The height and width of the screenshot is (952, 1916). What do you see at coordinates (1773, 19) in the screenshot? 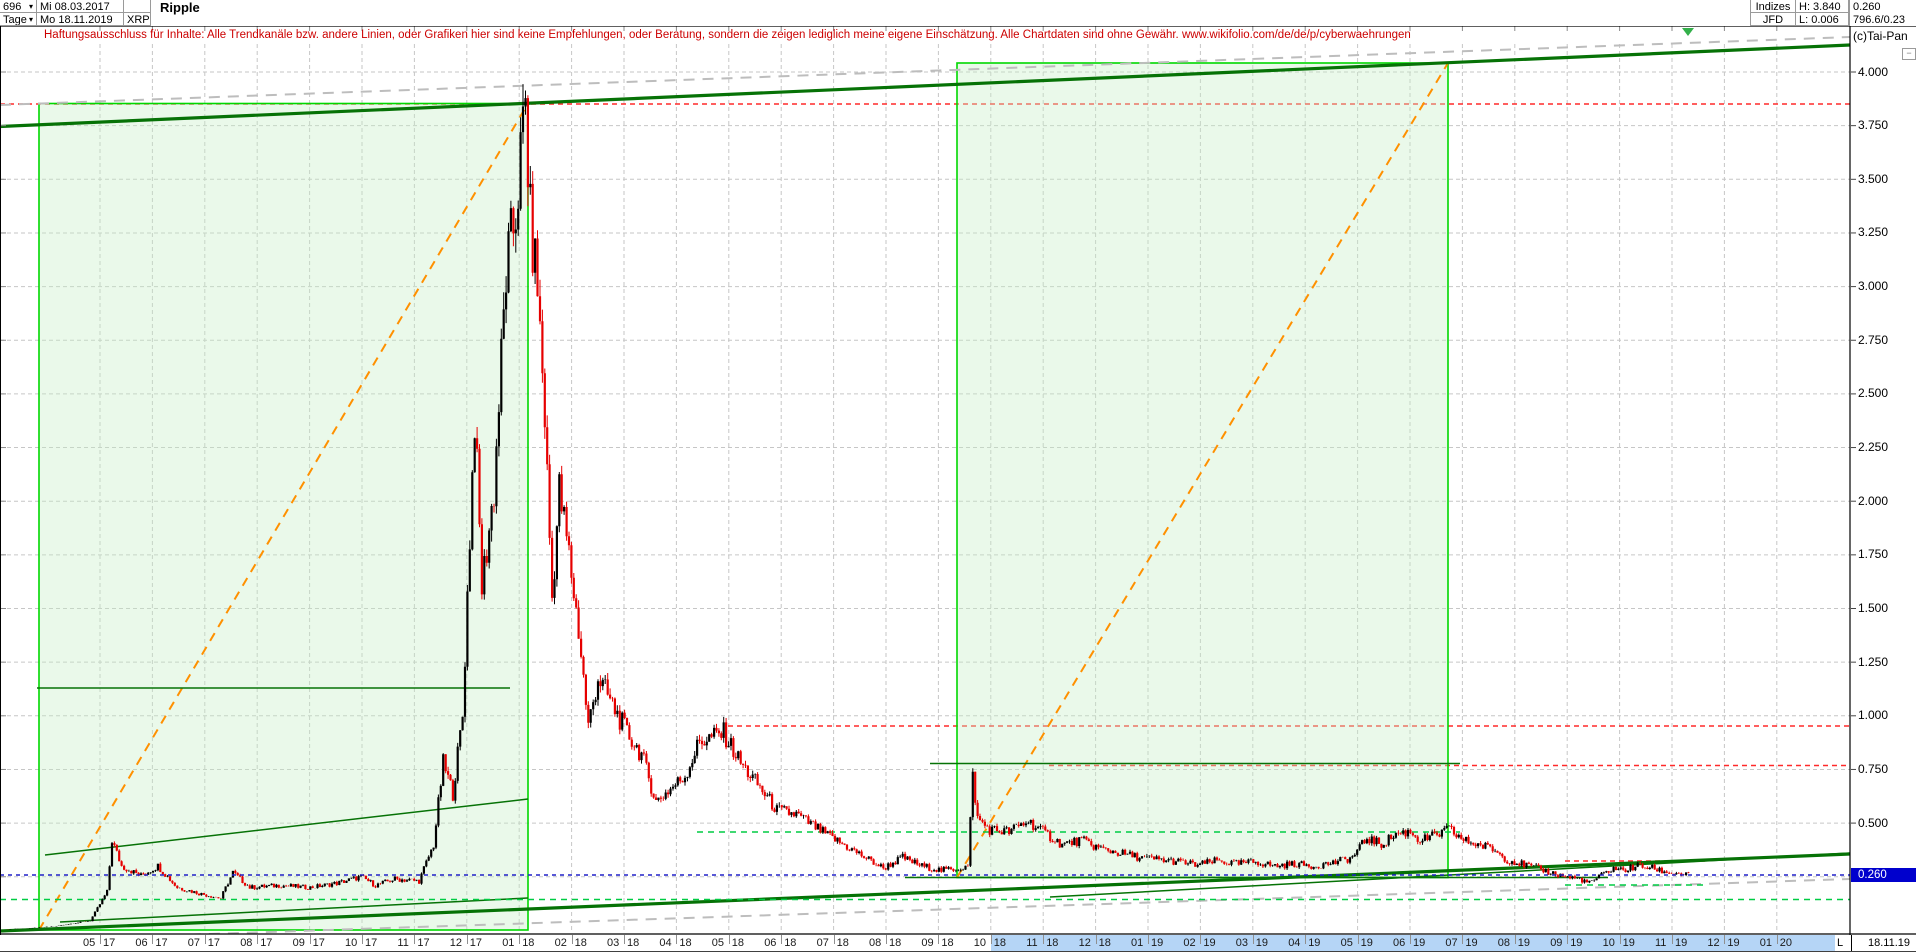
I see `broker-label: JFD` at bounding box center [1773, 19].